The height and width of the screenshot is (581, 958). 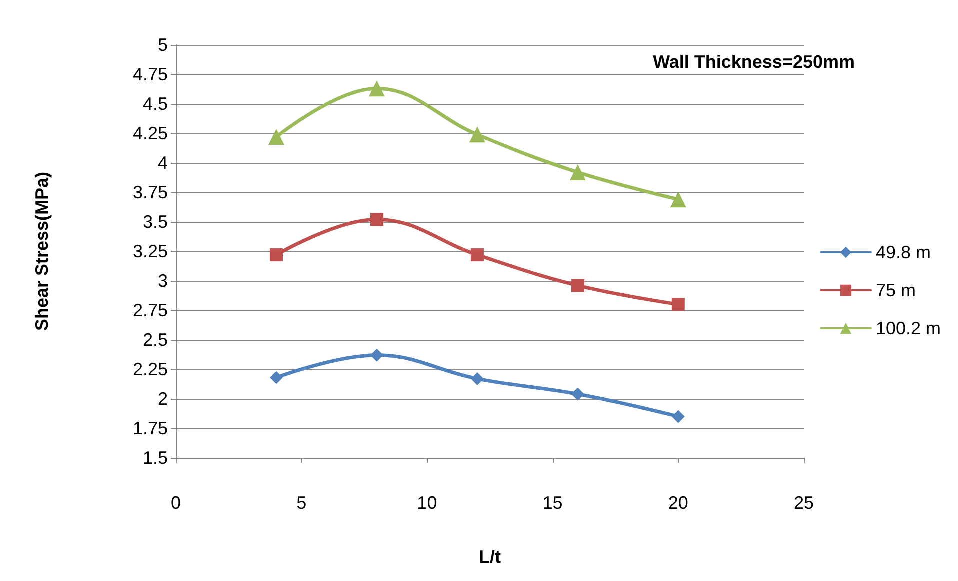 What do you see at coordinates (909, 328) in the screenshot?
I see `legend-label: 100.2 m` at bounding box center [909, 328].